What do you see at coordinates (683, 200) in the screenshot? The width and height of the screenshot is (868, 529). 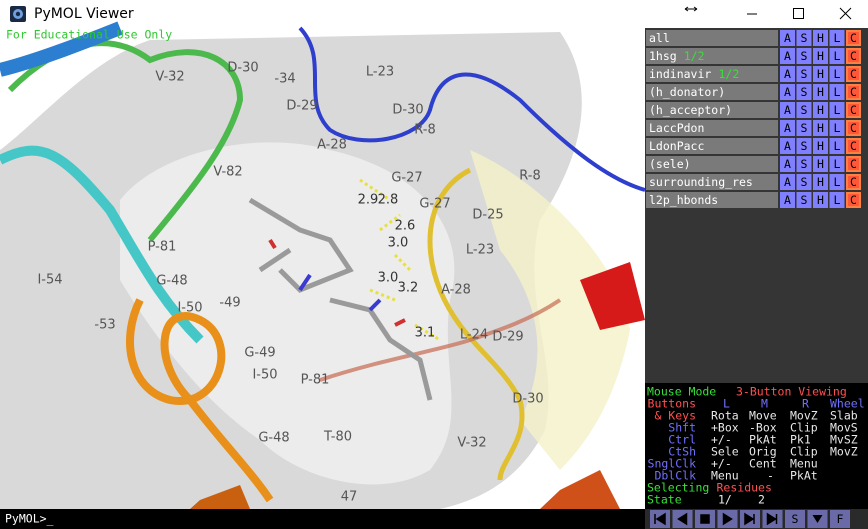 I see `object-name: l2p_hbonds` at bounding box center [683, 200].